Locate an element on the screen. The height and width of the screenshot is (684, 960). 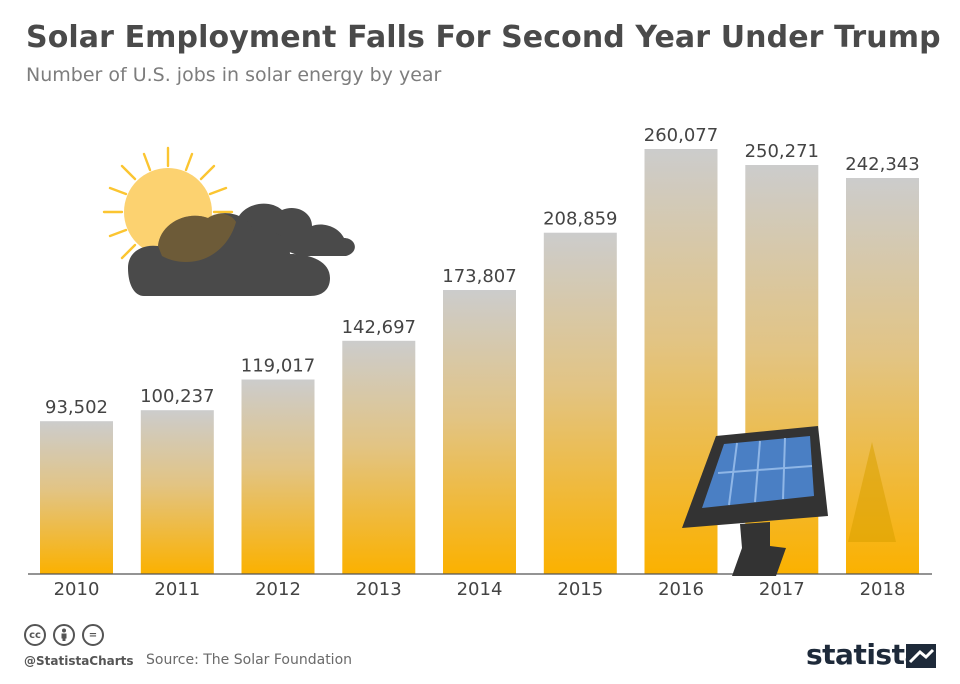
x-tick-label-2010: 2010 is located at coordinates (77, 589).